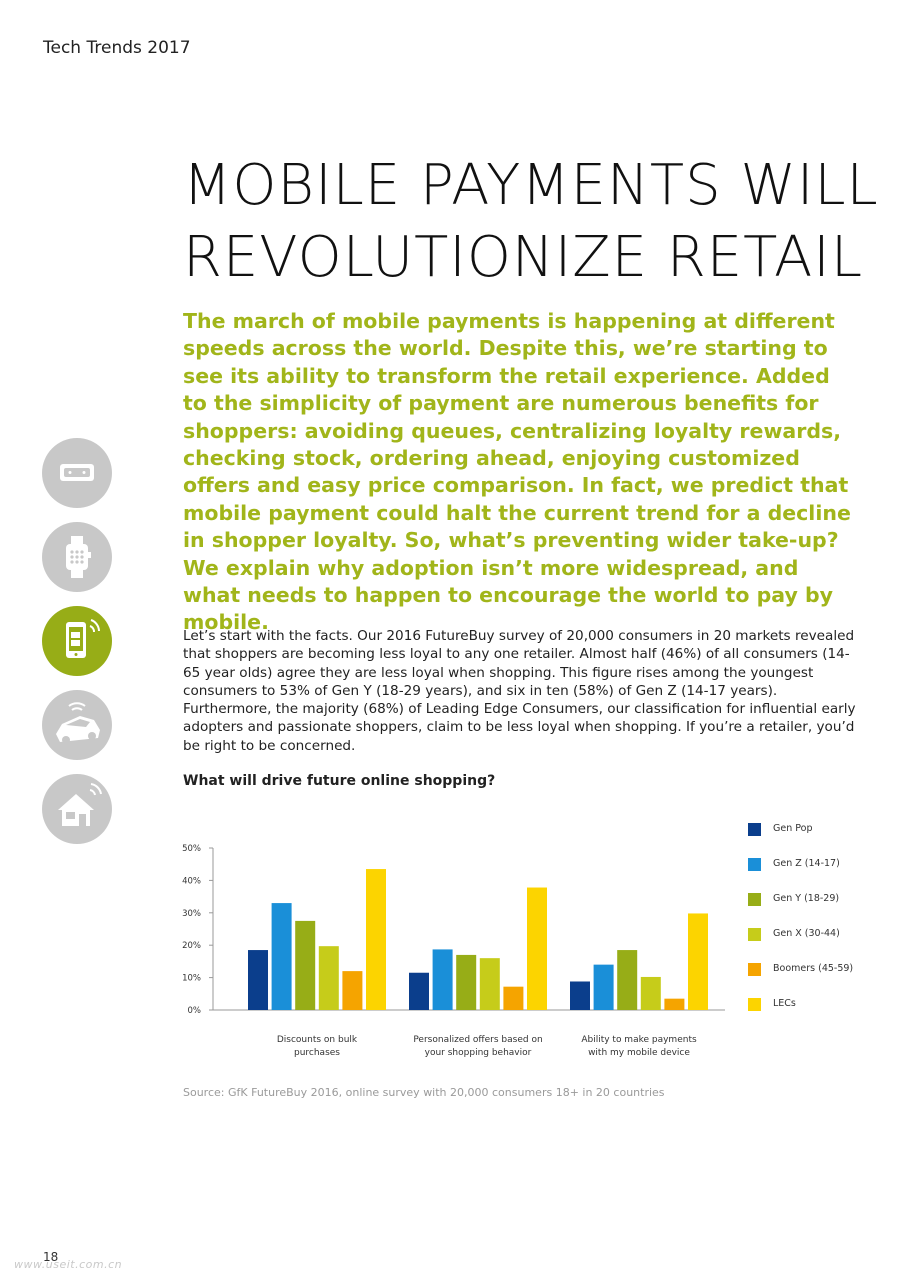 This screenshot has width=905, height=1280. Describe the element at coordinates (806, 933) in the screenshot. I see `legend-label: Gen X (30-44)` at that location.